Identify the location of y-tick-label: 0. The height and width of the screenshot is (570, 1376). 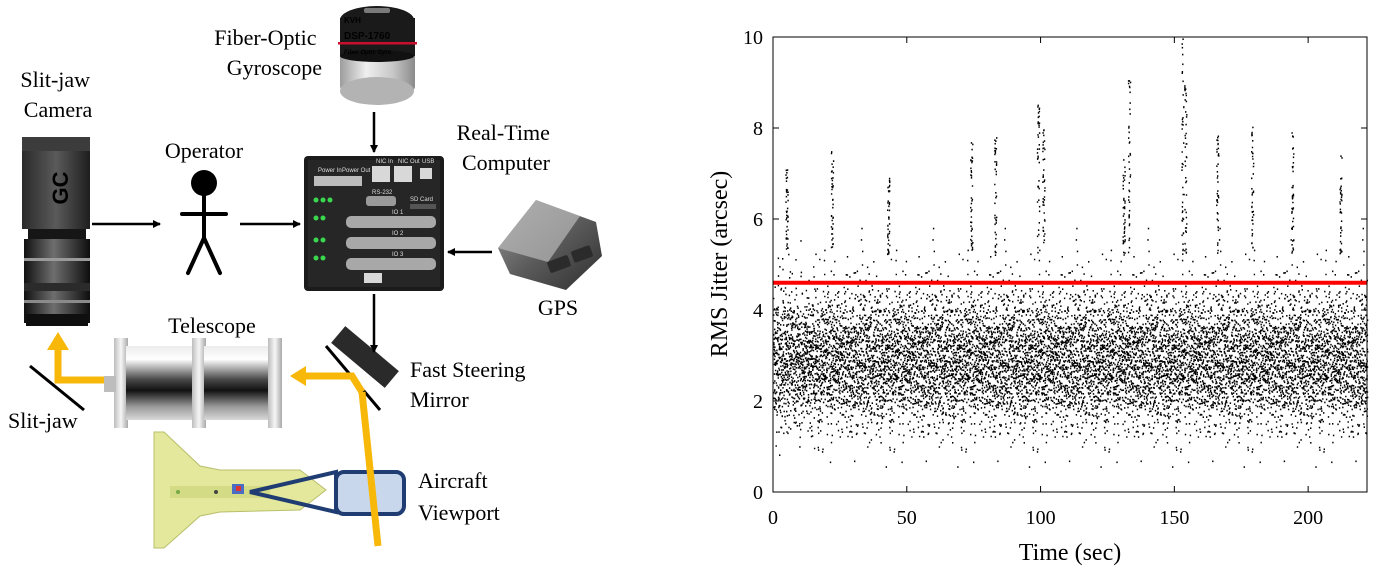
(758, 493).